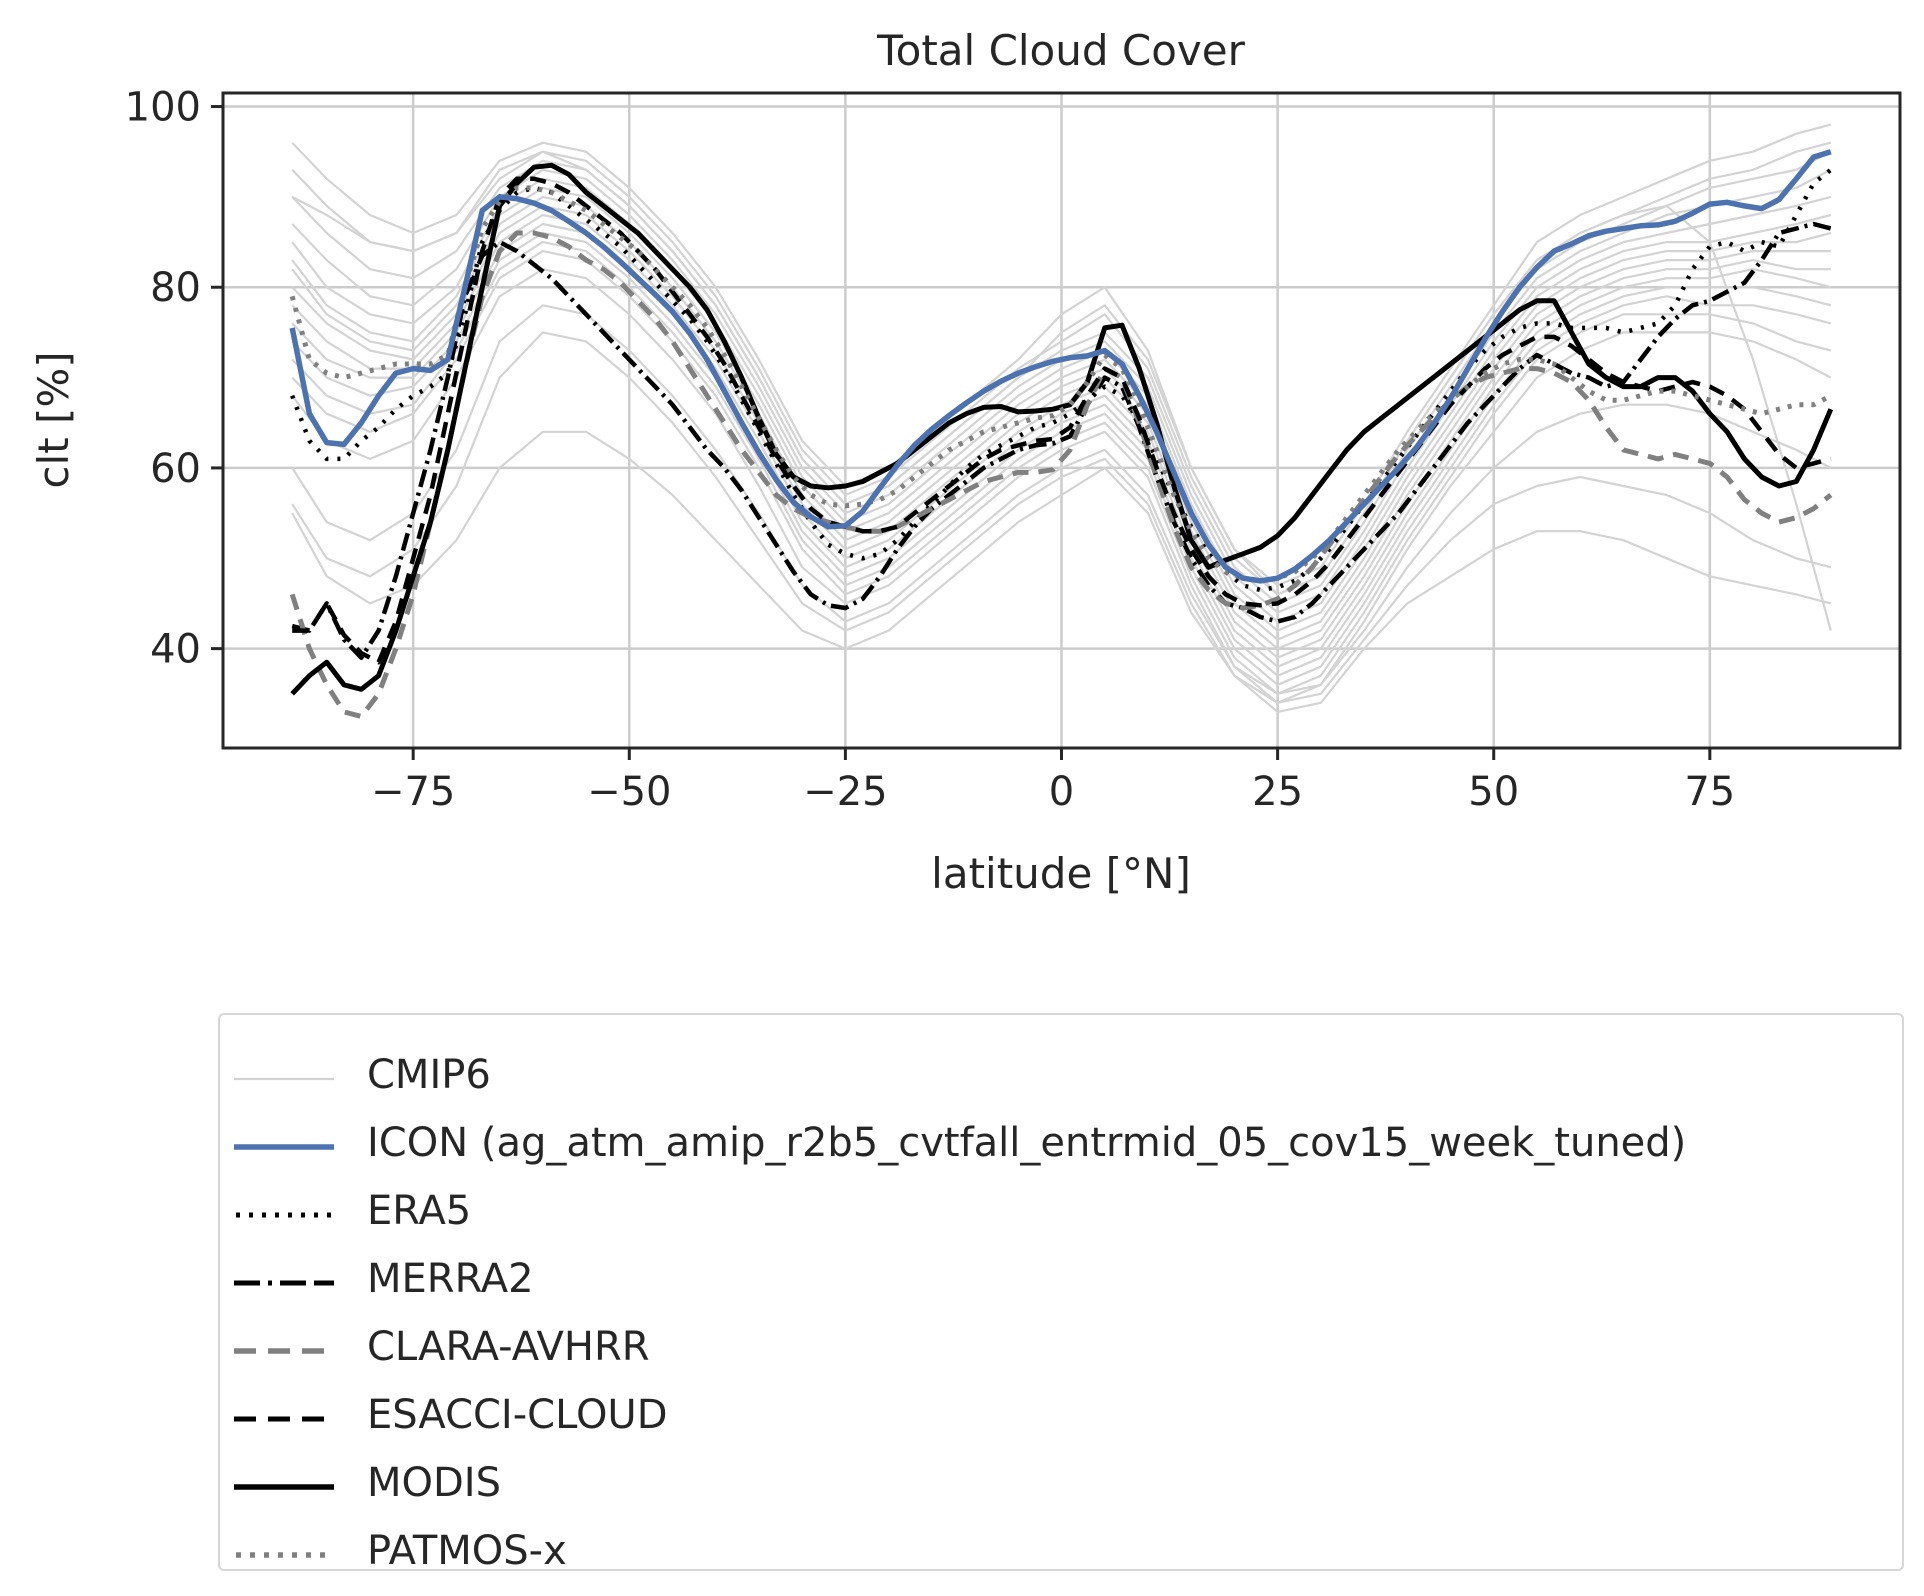  What do you see at coordinates (429, 1075) in the screenshot?
I see `legend-label: CMIP6` at bounding box center [429, 1075].